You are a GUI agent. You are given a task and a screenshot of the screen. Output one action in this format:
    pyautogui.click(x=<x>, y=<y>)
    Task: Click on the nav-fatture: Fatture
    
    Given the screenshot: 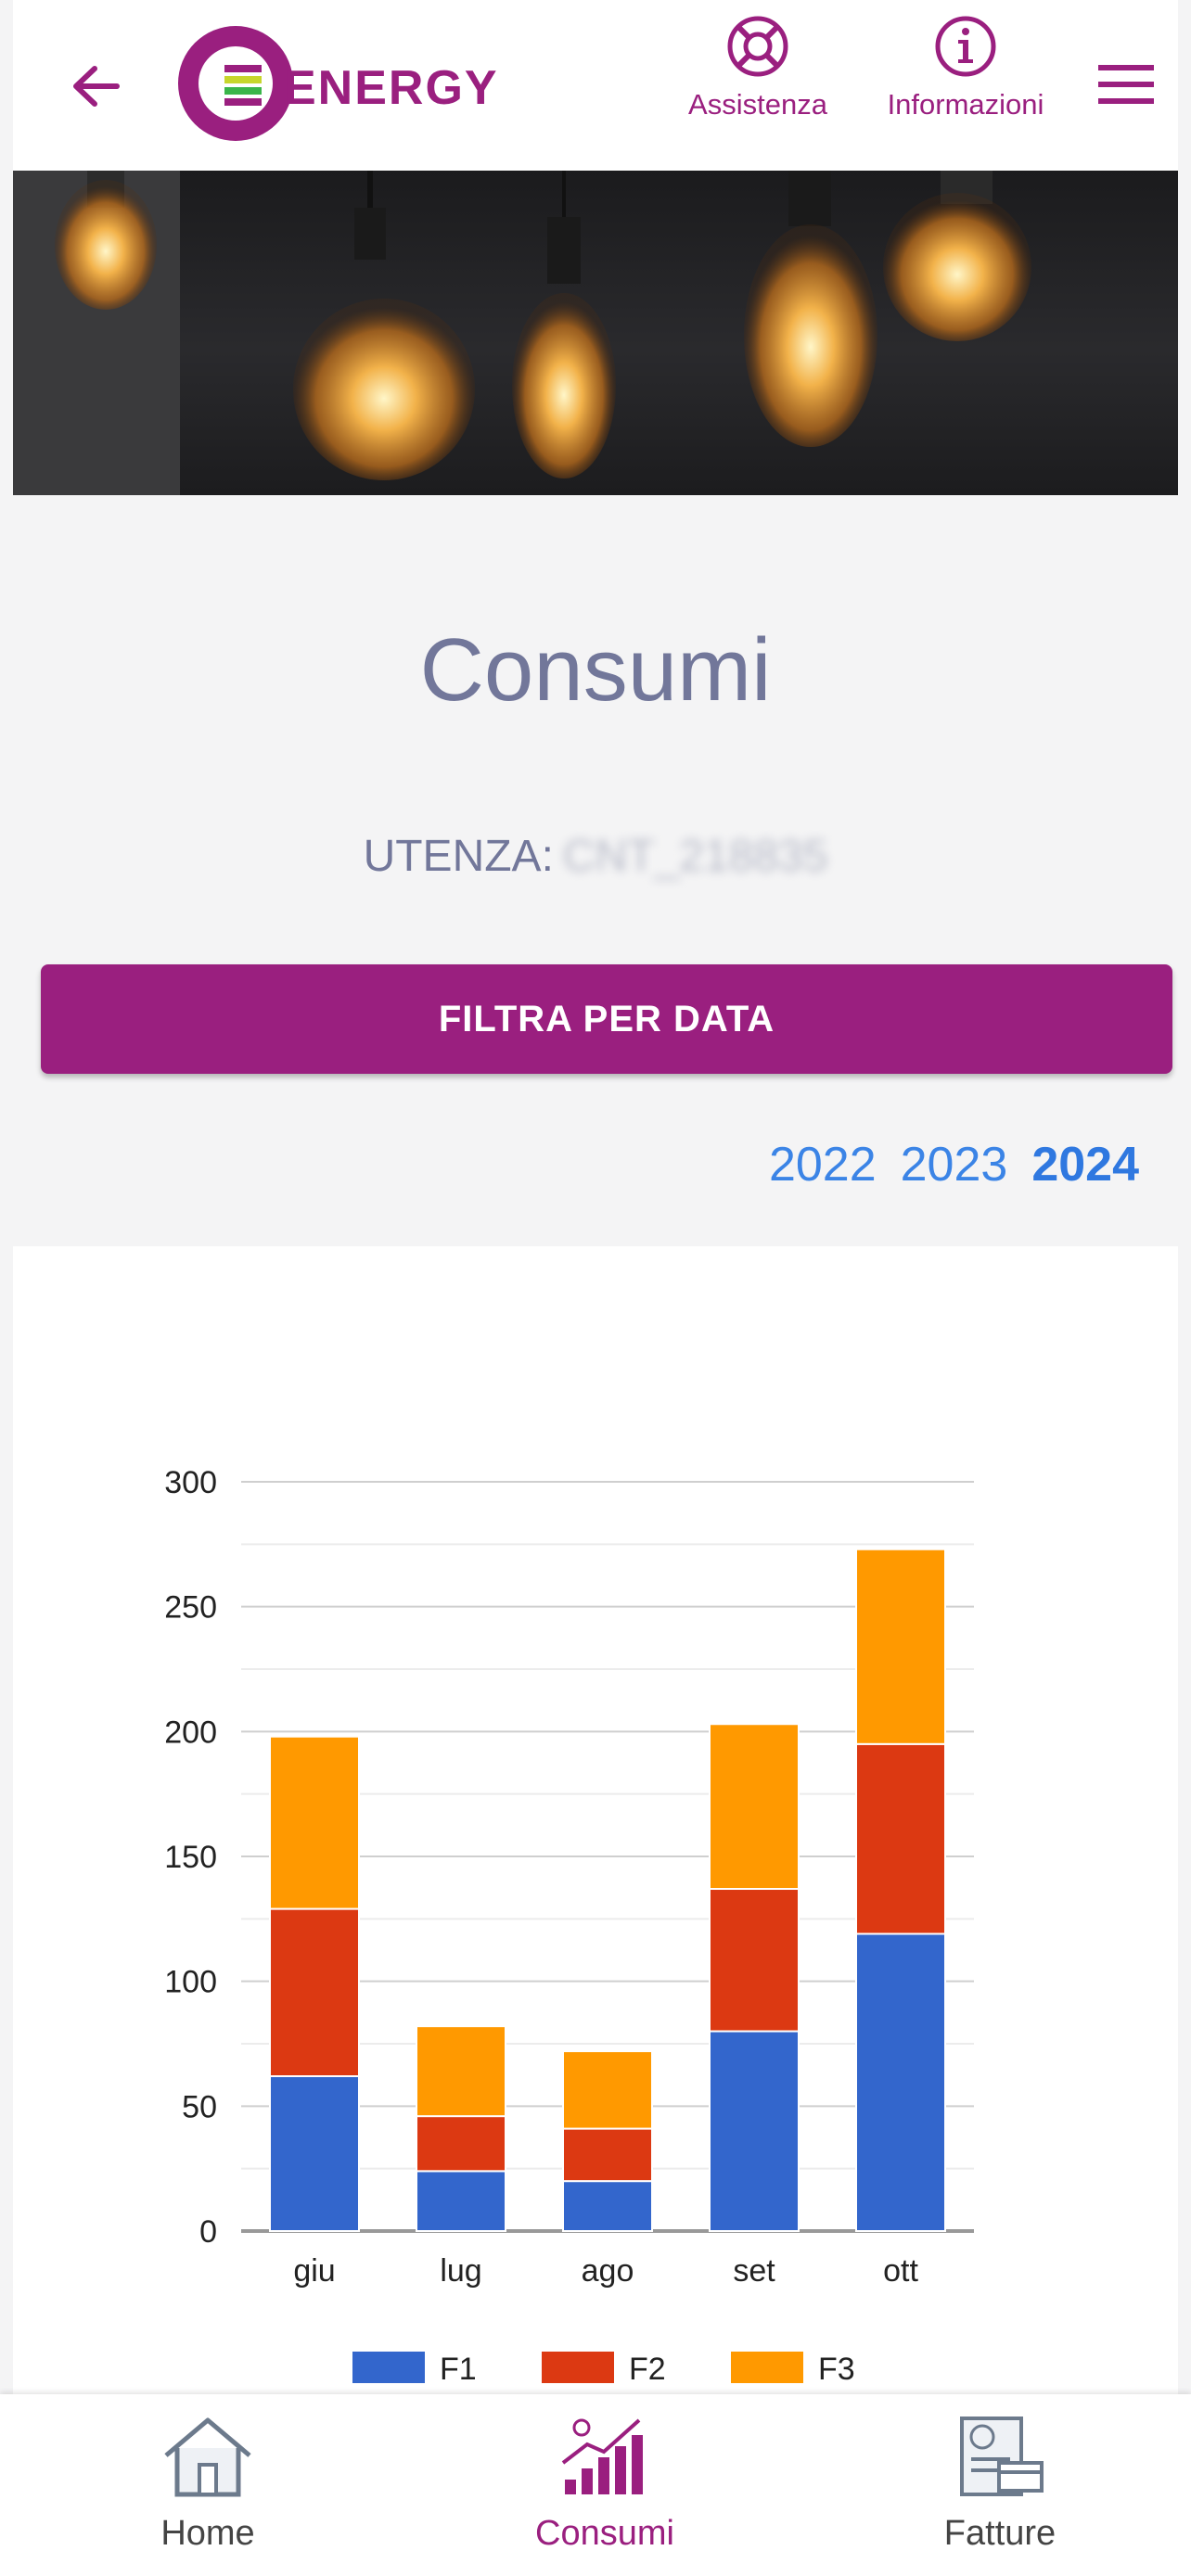 What is the action you would take?
    pyautogui.click(x=1000, y=2490)
    